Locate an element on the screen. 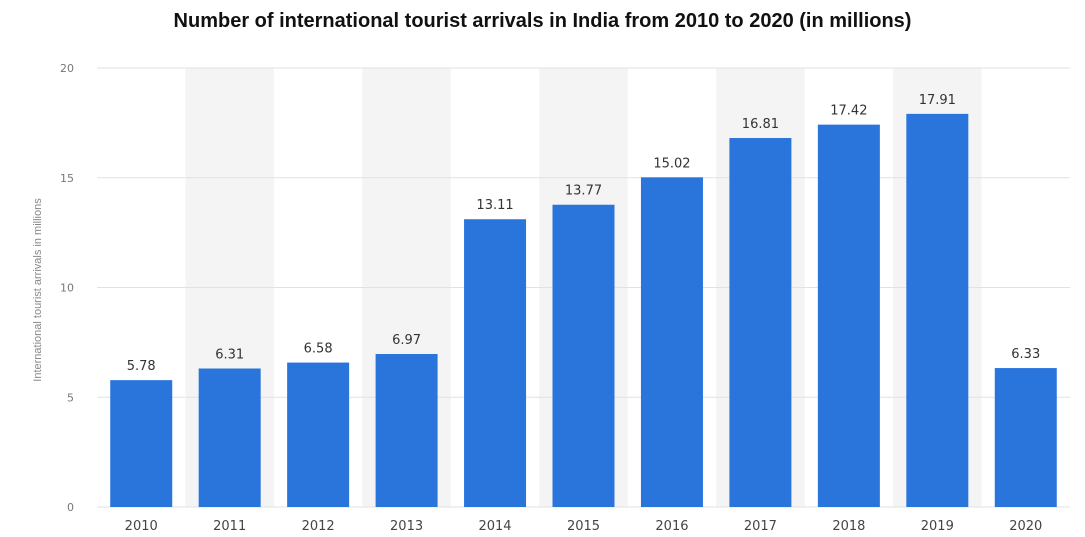 The image size is (1085, 537). data-label: 6.97 is located at coordinates (406, 340).